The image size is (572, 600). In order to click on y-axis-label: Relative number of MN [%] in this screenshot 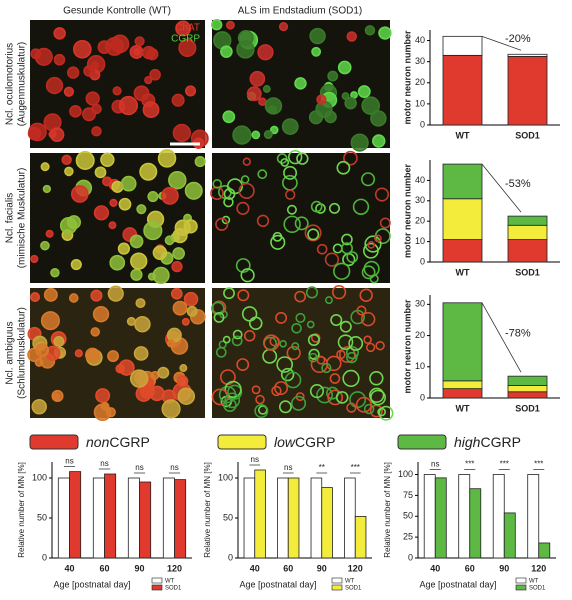, I will do `click(21, 510)`.